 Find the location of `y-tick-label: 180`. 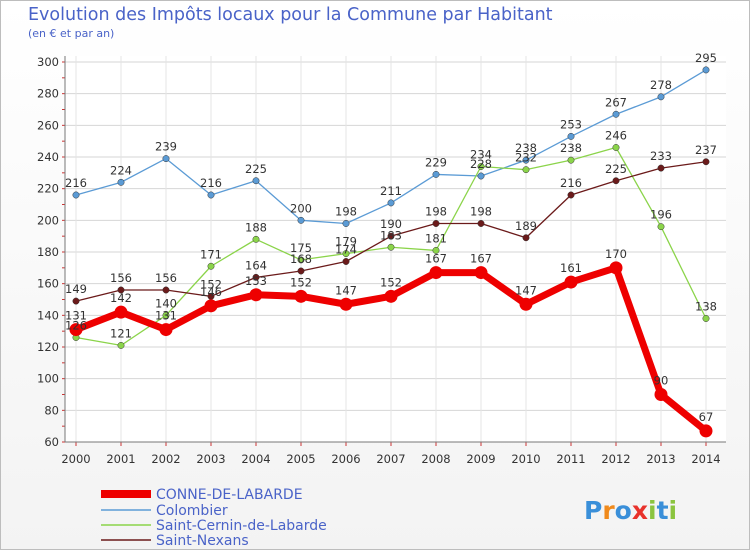

y-tick-label: 180 is located at coordinates (48, 252).